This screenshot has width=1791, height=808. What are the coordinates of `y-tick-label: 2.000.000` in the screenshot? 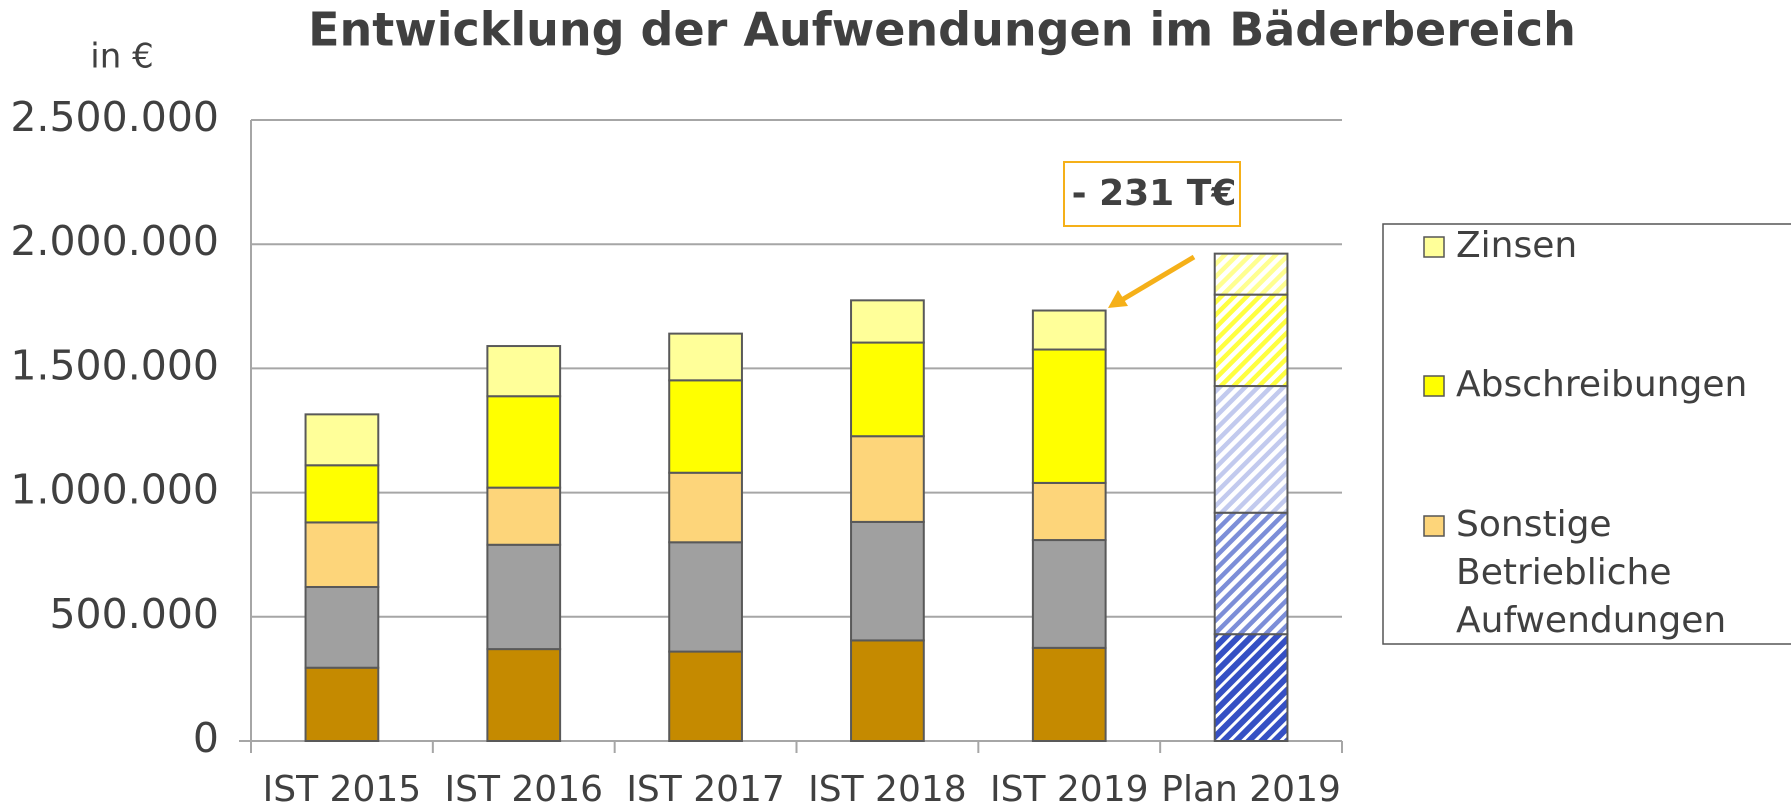 It's located at (114, 241).